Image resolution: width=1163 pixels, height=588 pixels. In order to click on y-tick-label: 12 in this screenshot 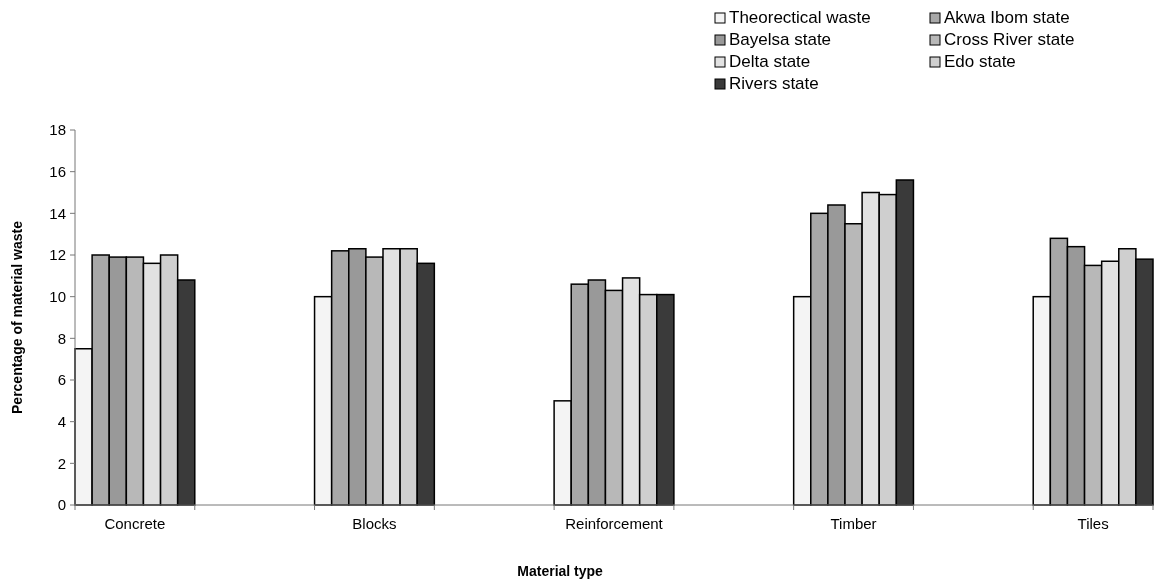, I will do `click(57, 255)`.